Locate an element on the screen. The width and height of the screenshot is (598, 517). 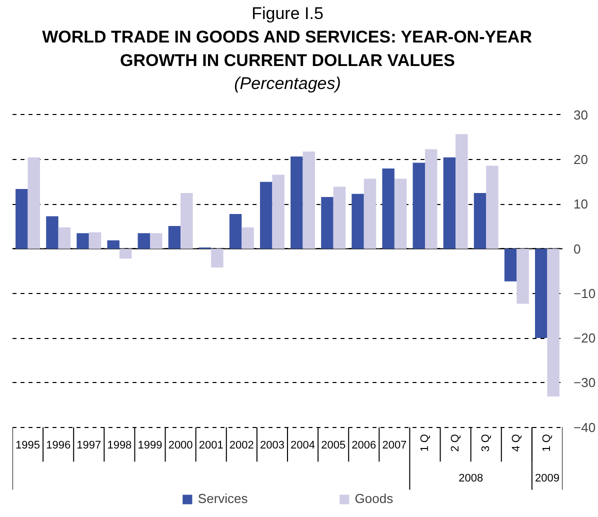
y-tick-label: 0 is located at coordinates (577, 248).